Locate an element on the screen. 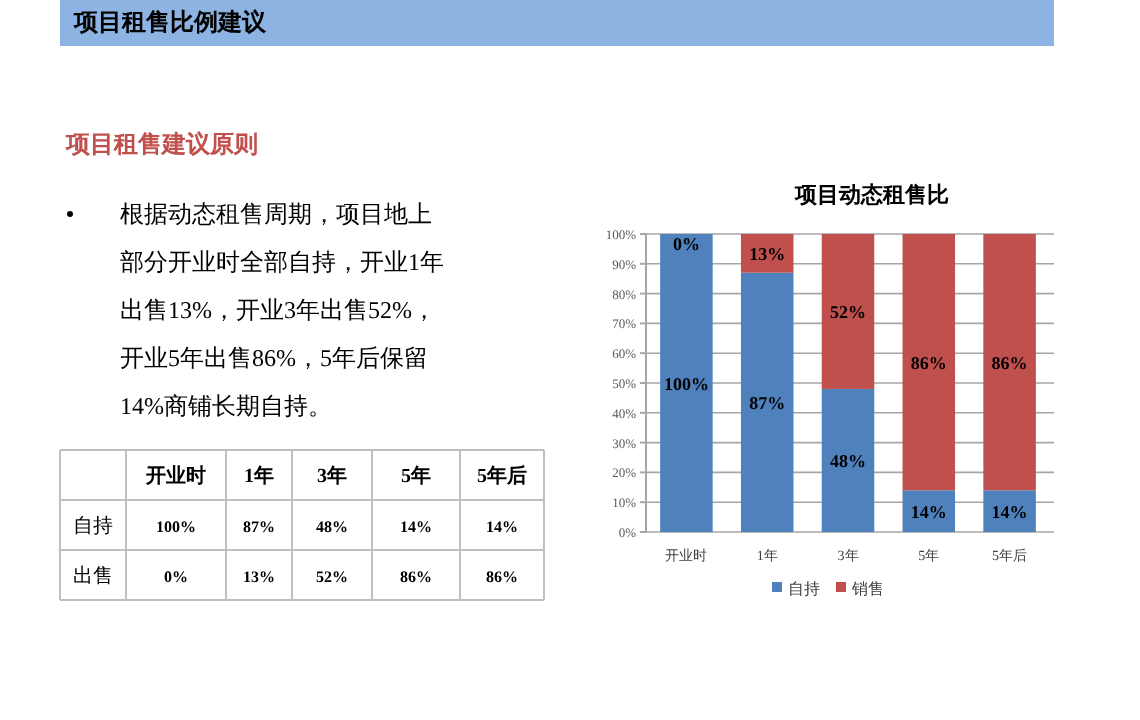  text: 87% is located at coordinates (259, 527).